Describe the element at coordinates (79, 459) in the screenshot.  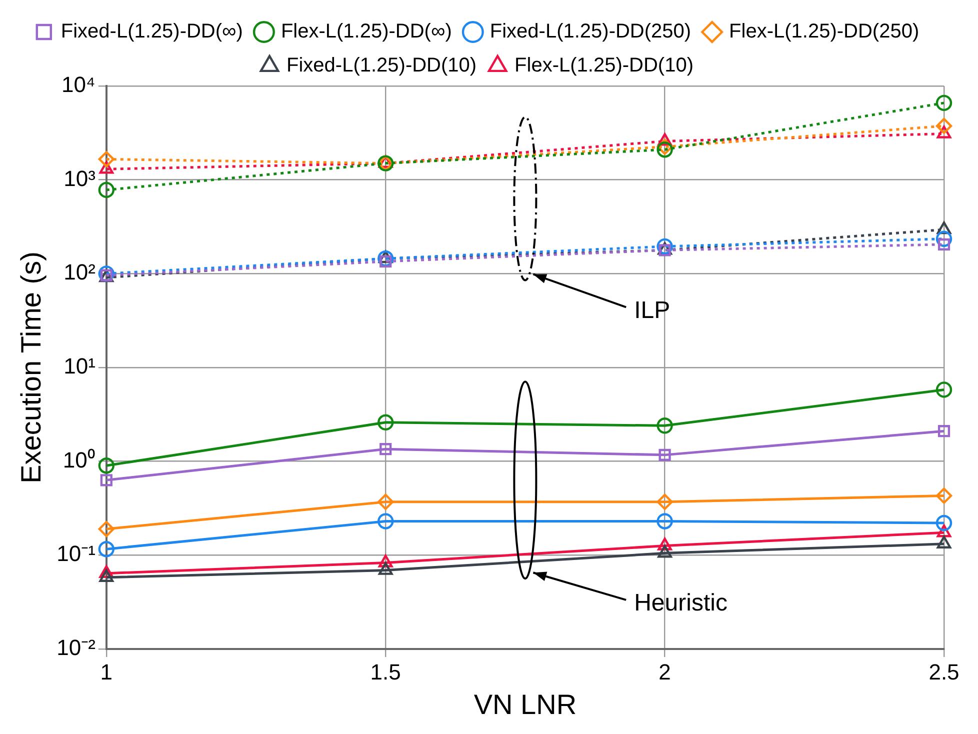
I see `y-tick-label: 10⁰` at that location.